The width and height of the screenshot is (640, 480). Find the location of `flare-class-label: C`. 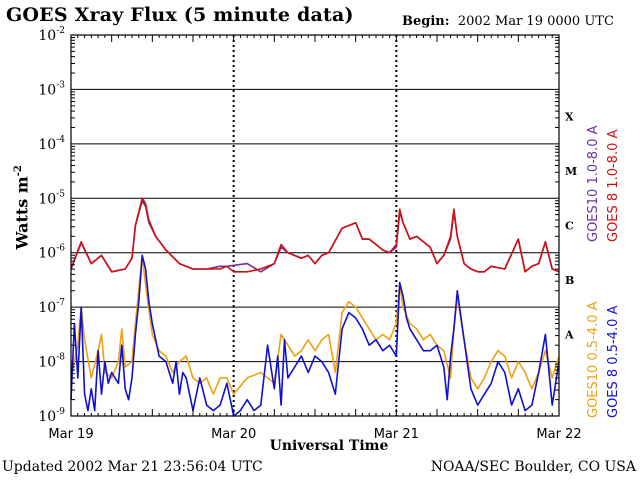

flare-class-label: C is located at coordinates (569, 226).